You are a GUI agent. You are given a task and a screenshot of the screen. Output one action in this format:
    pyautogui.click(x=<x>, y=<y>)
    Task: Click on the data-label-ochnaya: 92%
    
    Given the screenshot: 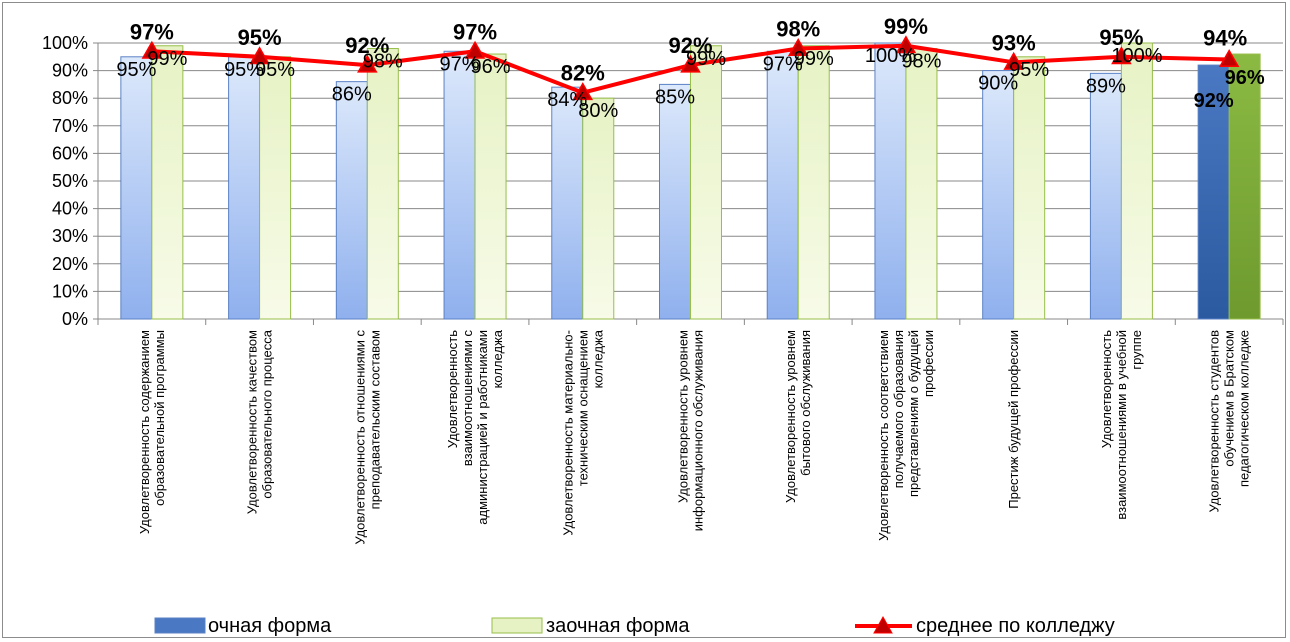 What is the action you would take?
    pyautogui.click(x=1214, y=101)
    